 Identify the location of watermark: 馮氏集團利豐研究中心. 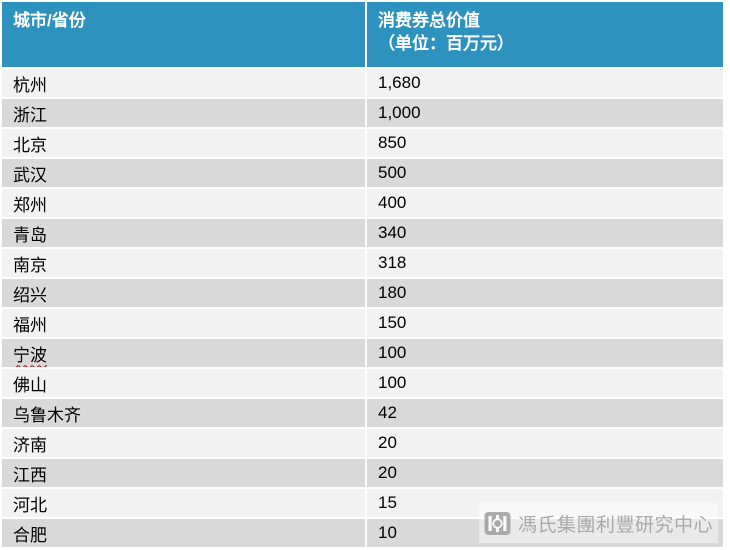
(598, 523).